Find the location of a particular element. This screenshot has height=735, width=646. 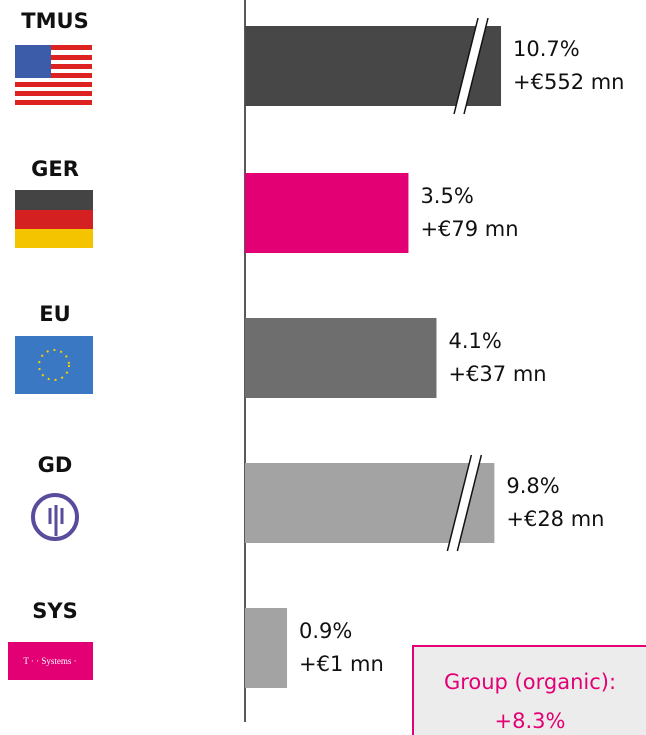

gd-logo is located at coordinates (55, 517).